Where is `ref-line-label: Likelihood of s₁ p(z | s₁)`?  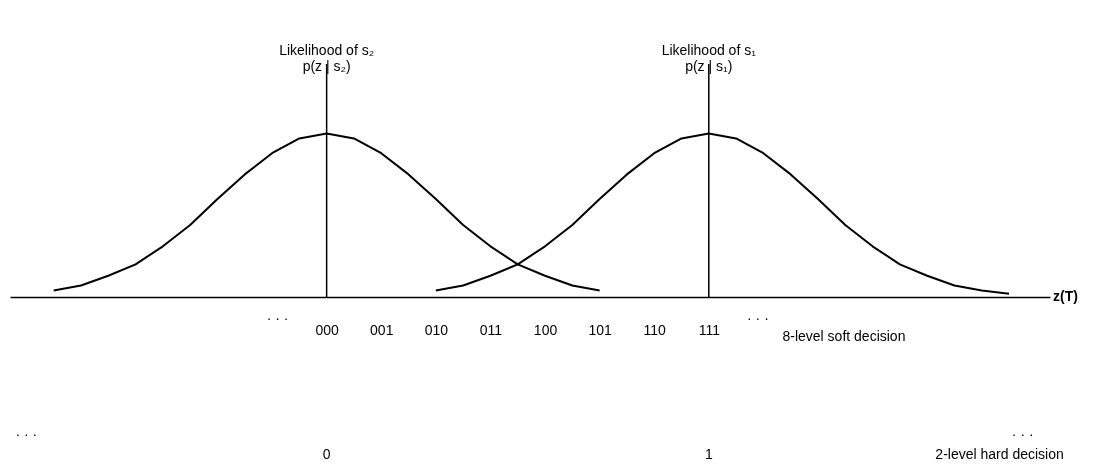 ref-line-label: Likelihood of s₁ p(z | s₁) is located at coordinates (709, 58).